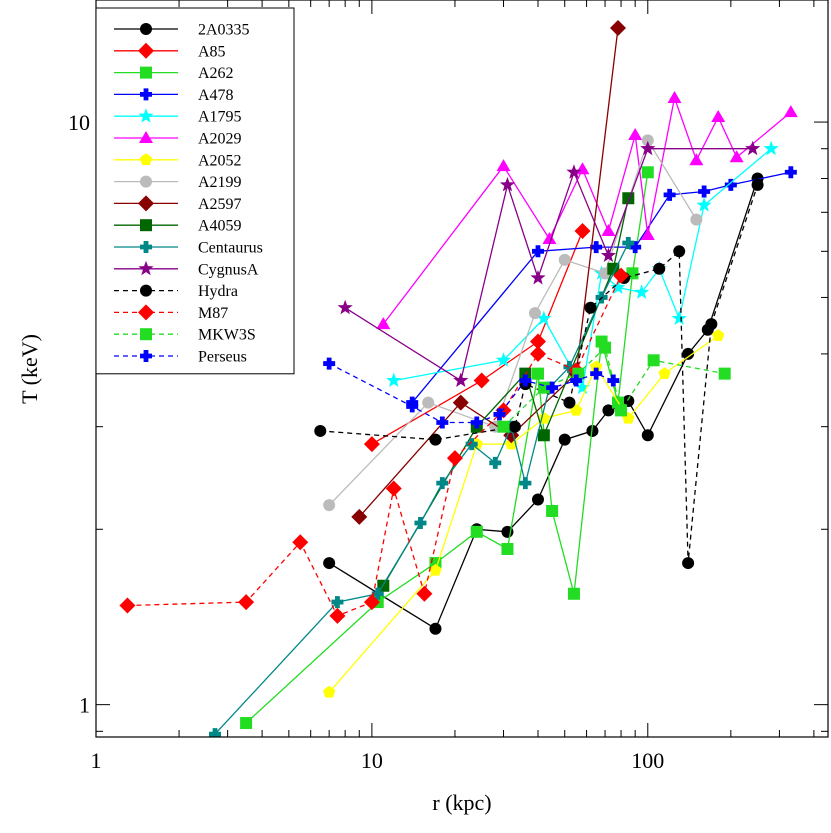  What do you see at coordinates (222, 357) in the screenshot?
I see `legend-label: Perseus` at bounding box center [222, 357].